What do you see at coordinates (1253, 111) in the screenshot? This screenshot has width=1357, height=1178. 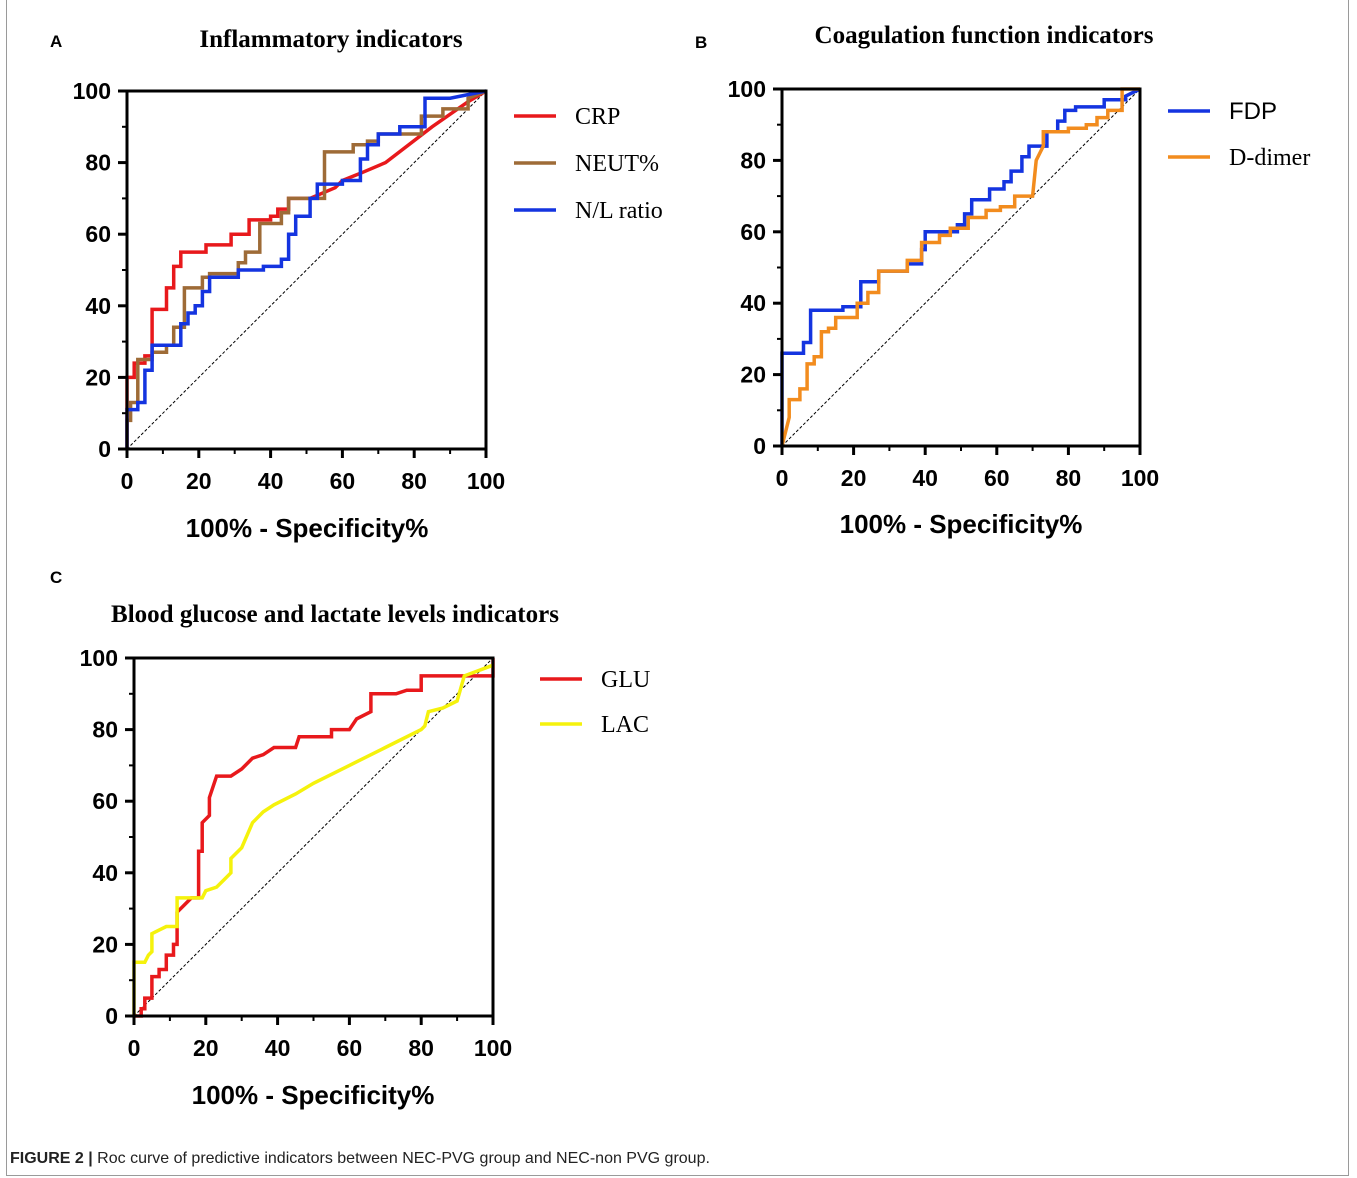 I see `legend-label: FDP` at bounding box center [1253, 111].